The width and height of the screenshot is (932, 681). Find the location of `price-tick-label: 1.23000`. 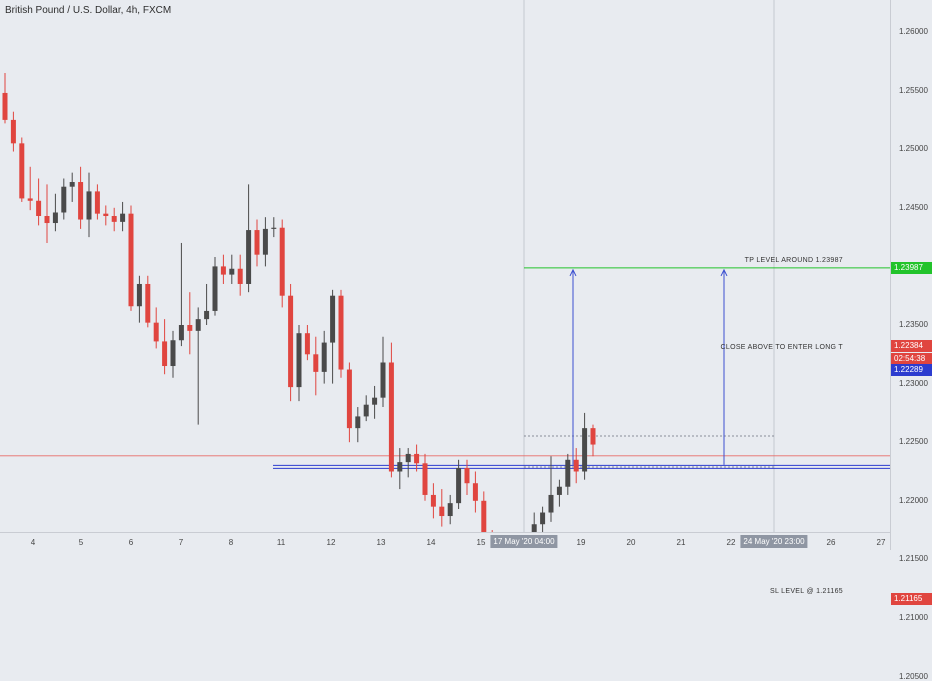

price-tick-label: 1.23000 is located at coordinates (913, 383).